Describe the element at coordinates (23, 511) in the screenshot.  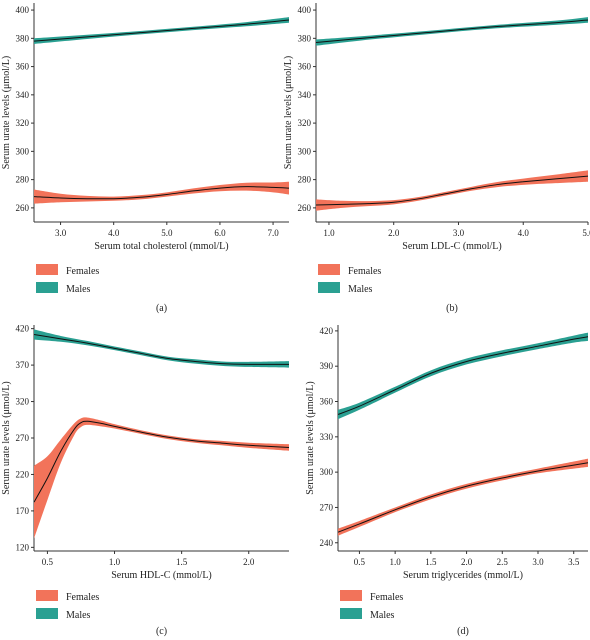
I see `y-tick-label: 170` at that location.